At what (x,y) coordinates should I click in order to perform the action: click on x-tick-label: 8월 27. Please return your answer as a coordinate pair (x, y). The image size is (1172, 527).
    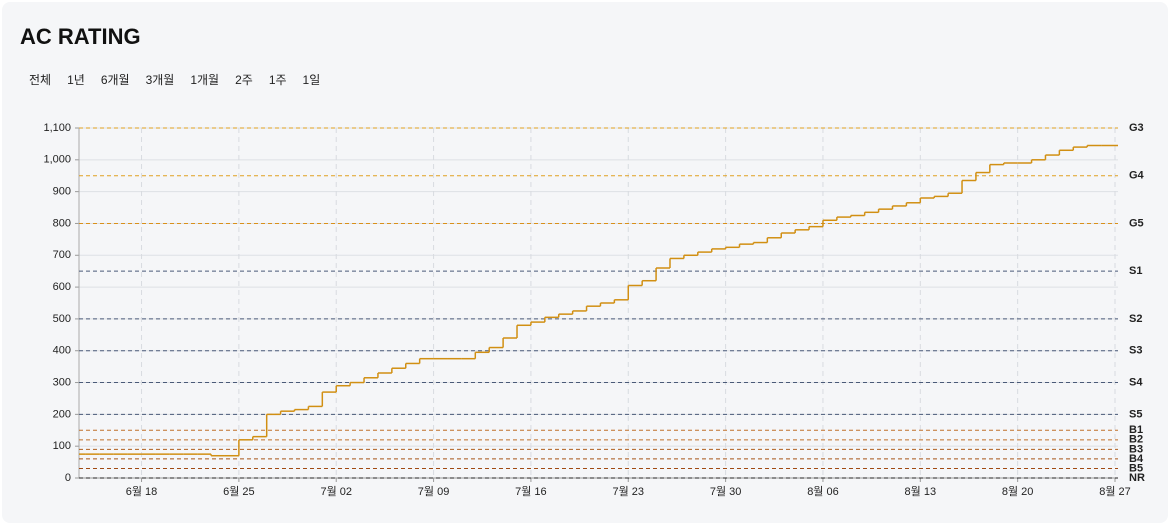
    Looking at the image, I should click on (1115, 491).